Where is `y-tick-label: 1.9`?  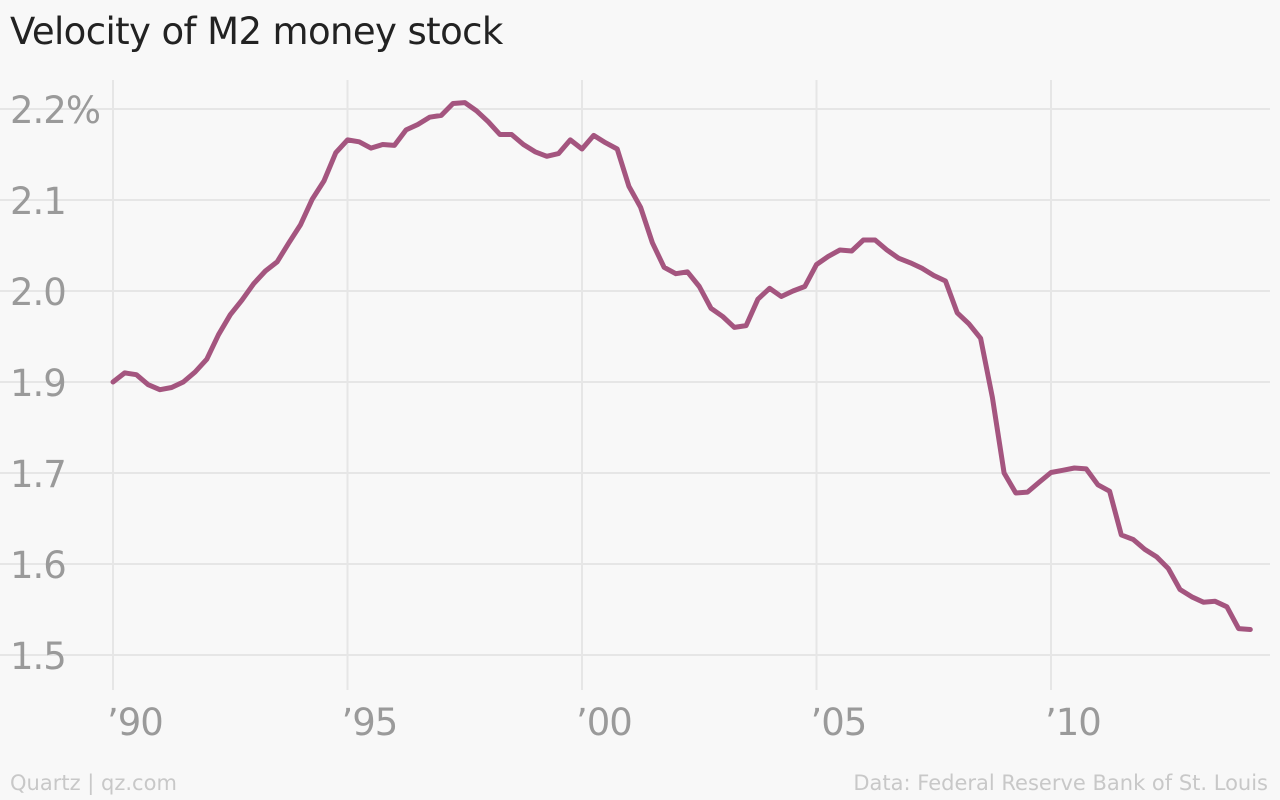 y-tick-label: 1.9 is located at coordinates (38, 383).